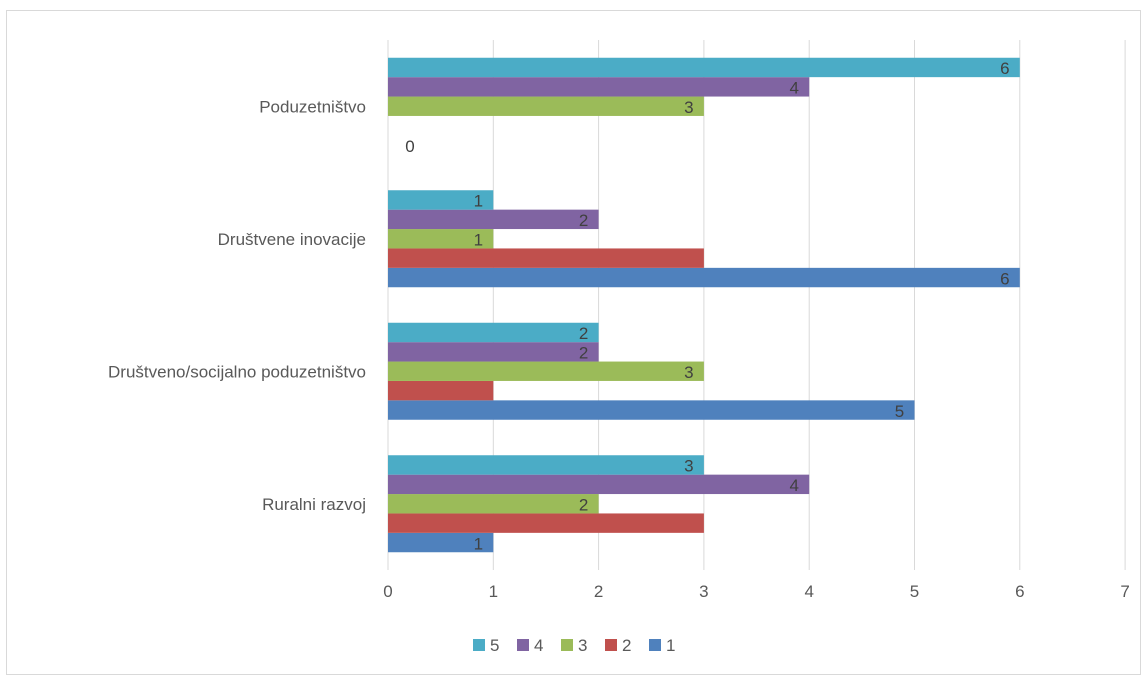 This screenshot has height=680, width=1147. Describe the element at coordinates (387, 591) in the screenshot. I see `x-tick-label: 0` at that location.